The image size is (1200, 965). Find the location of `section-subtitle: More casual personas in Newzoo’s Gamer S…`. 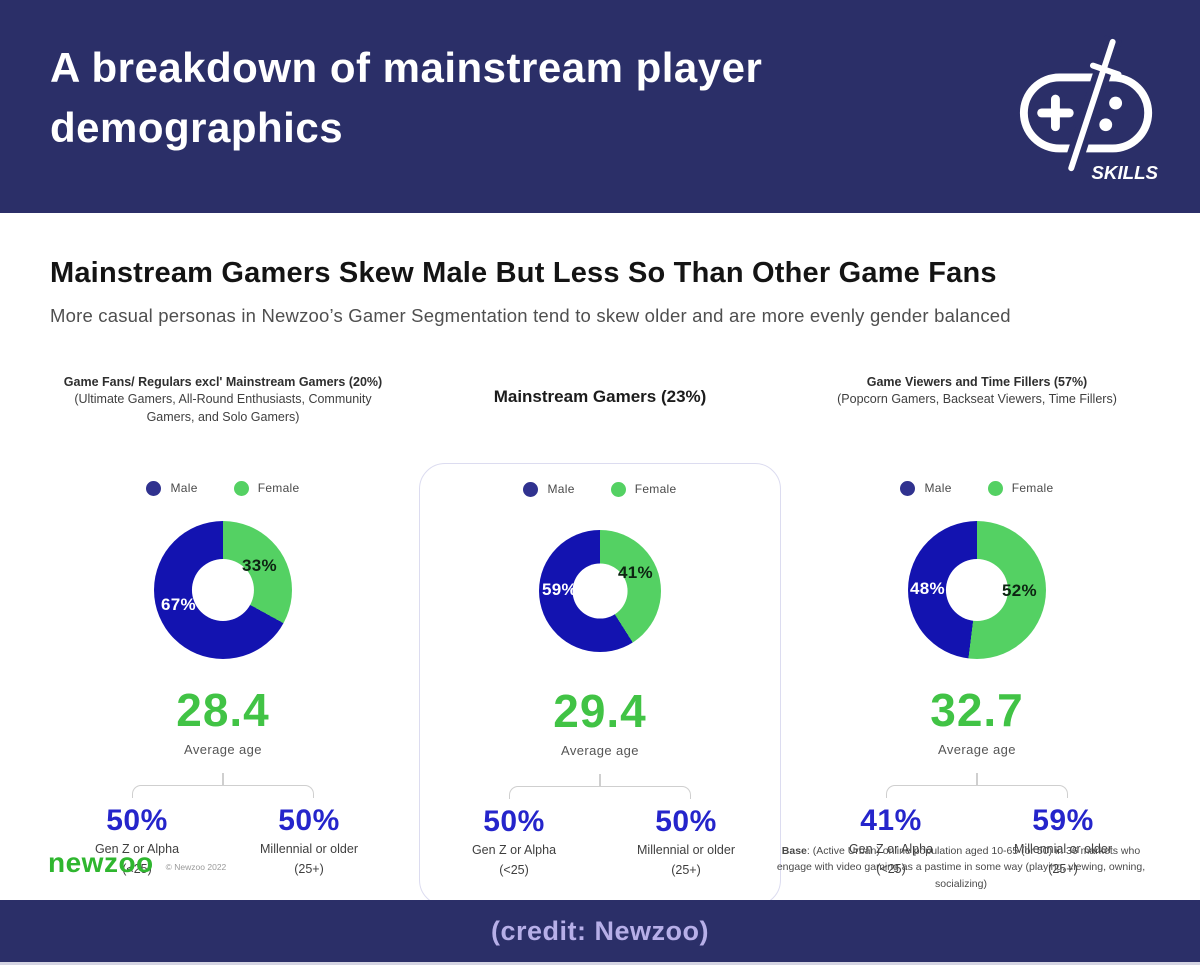

section-subtitle: More casual personas in Newzoo’s Gamer S… is located at coordinates (530, 315).